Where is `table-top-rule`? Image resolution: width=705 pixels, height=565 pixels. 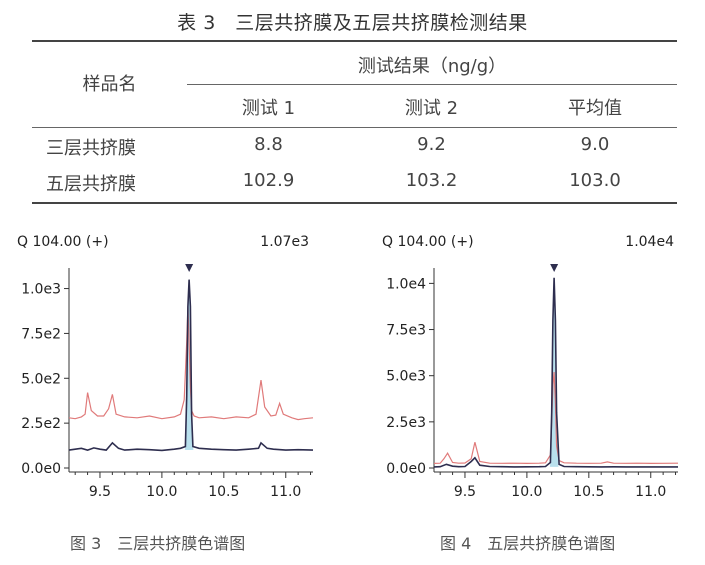 table-top-rule is located at coordinates (354, 41).